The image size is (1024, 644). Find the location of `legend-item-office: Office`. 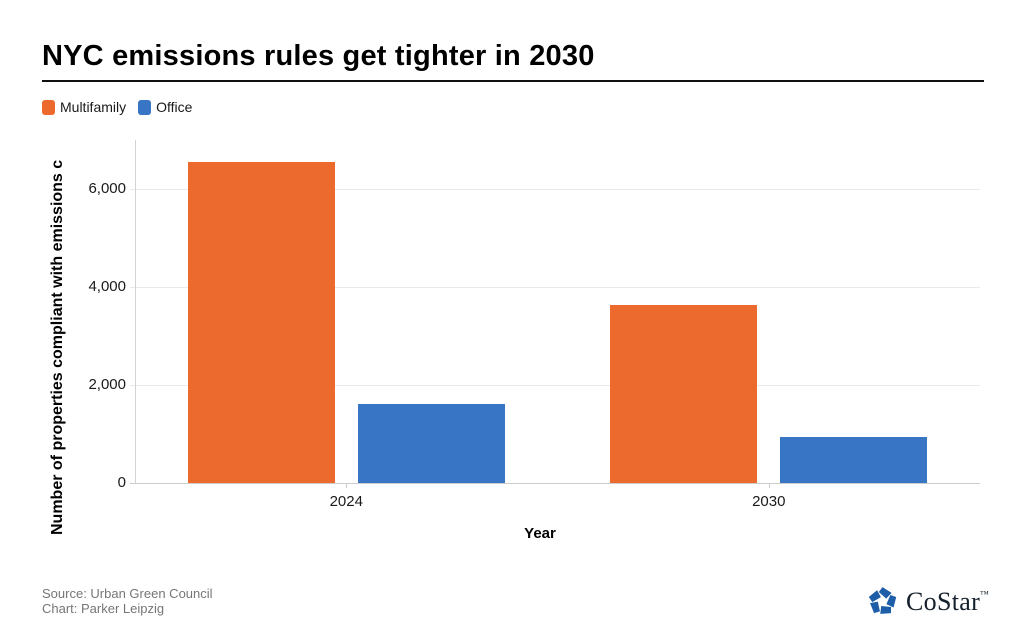

legend-item-office: Office is located at coordinates (165, 107).